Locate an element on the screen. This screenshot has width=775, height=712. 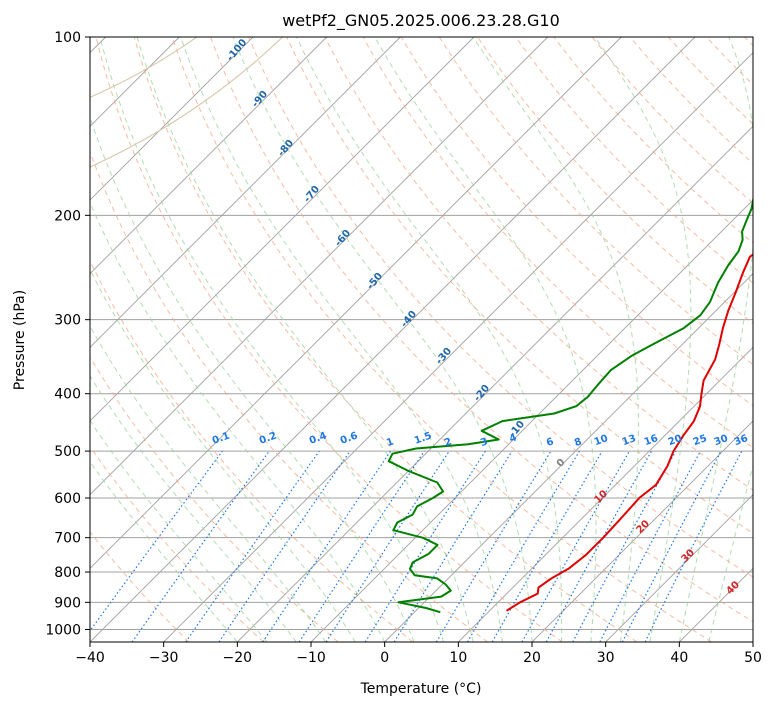
x-tick-label: 30 is located at coordinates (606, 658).